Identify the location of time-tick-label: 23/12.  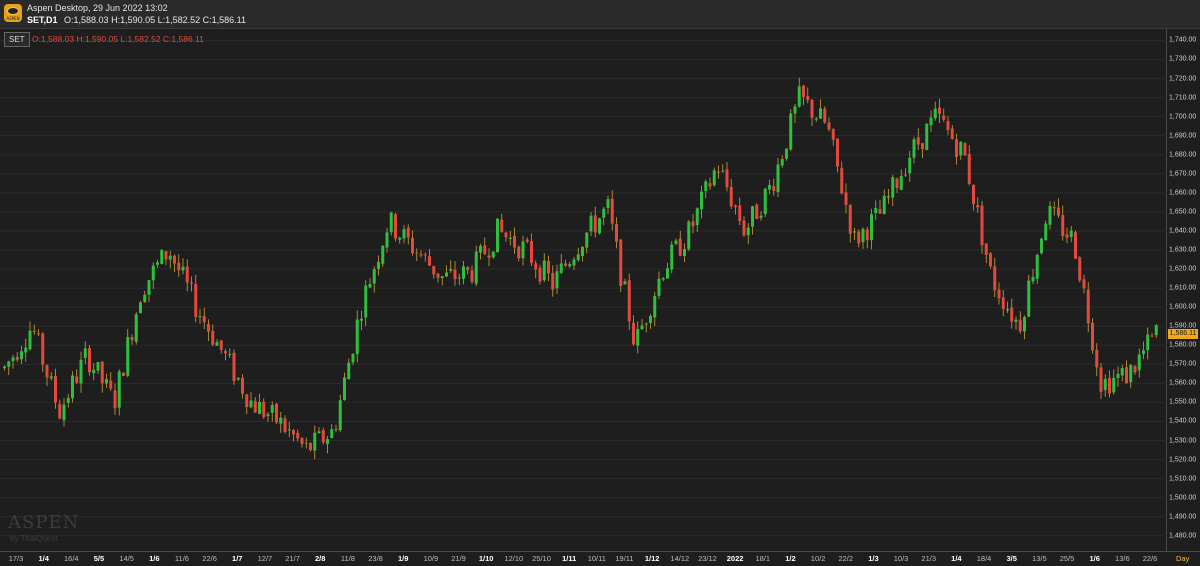
(707, 558).